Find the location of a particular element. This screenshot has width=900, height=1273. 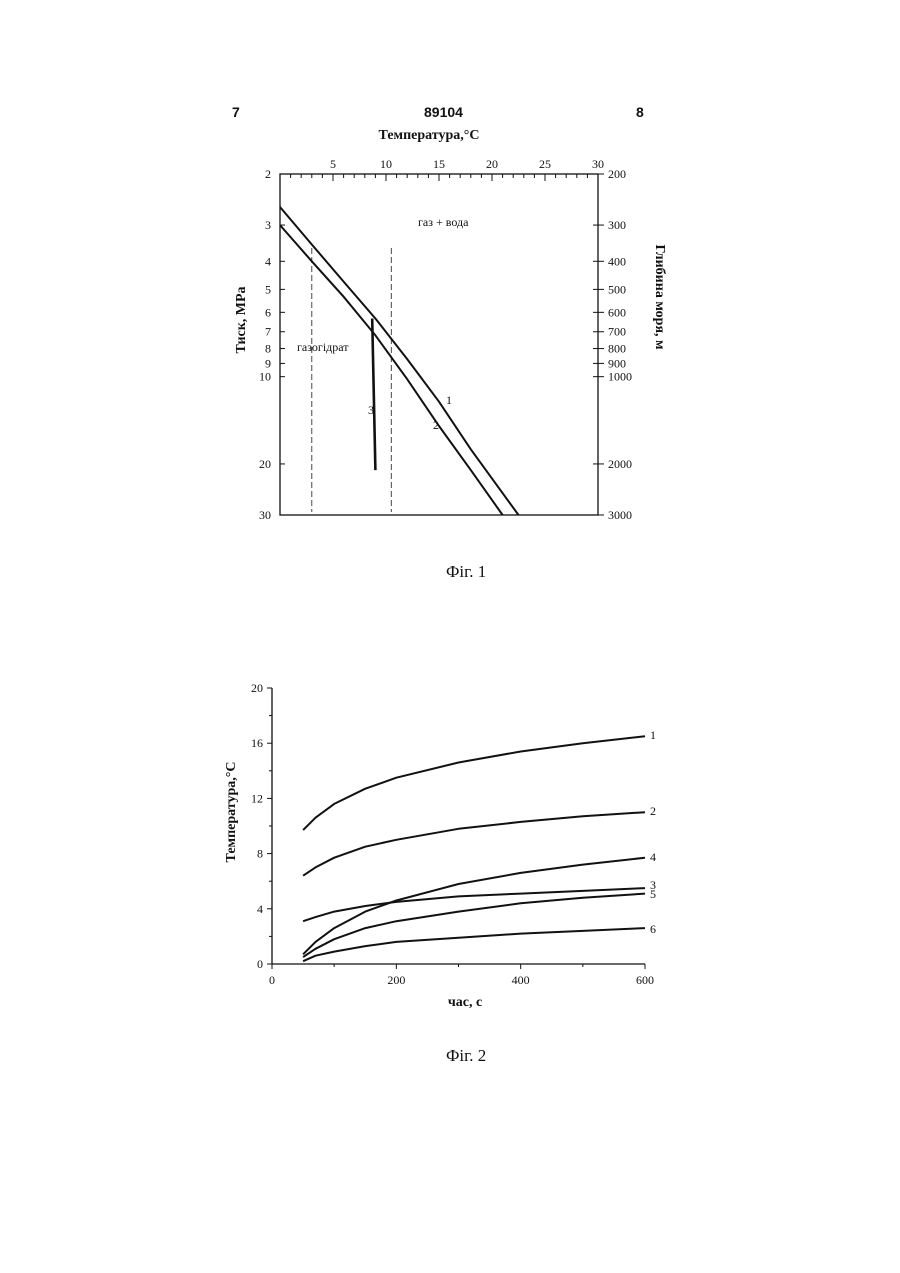

y-tick-label: 8 is located at coordinates (260, 854).